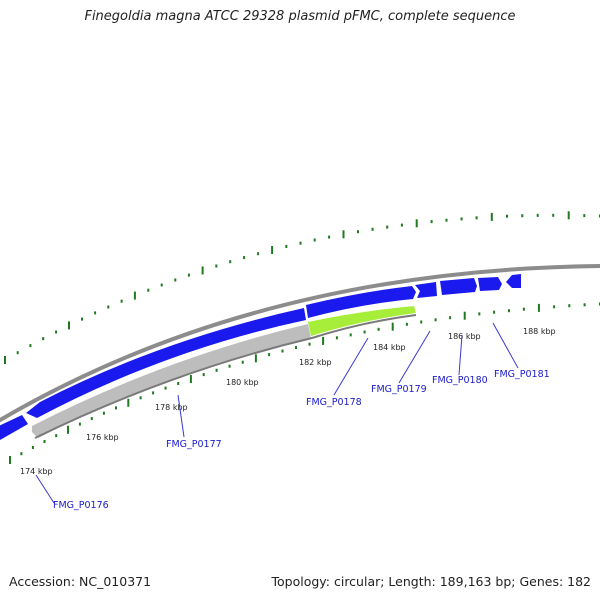 This screenshot has width=600, height=600. What do you see at coordinates (464, 336) in the screenshot?
I see `tick-label: 186 kbp` at bounding box center [464, 336].